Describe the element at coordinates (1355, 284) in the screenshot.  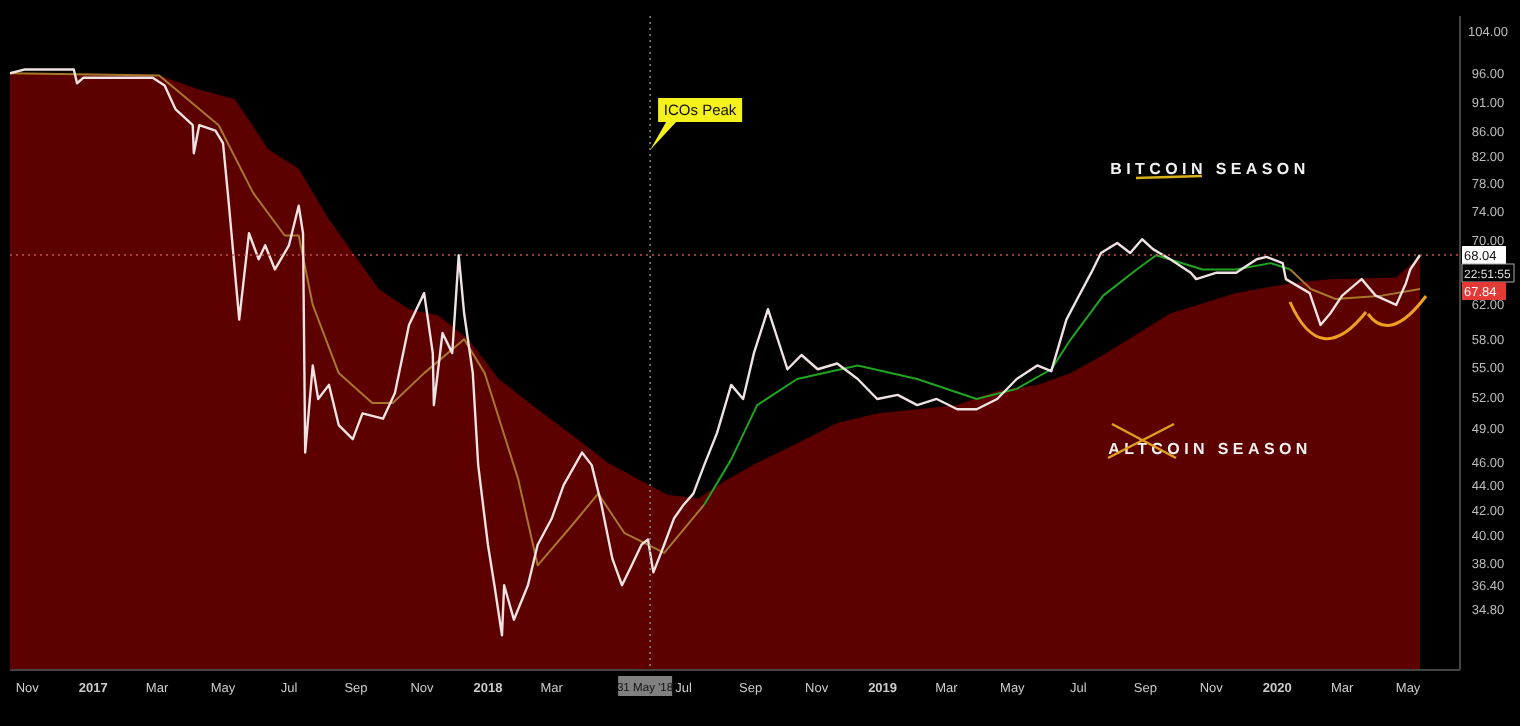
I see `line-series` at that location.